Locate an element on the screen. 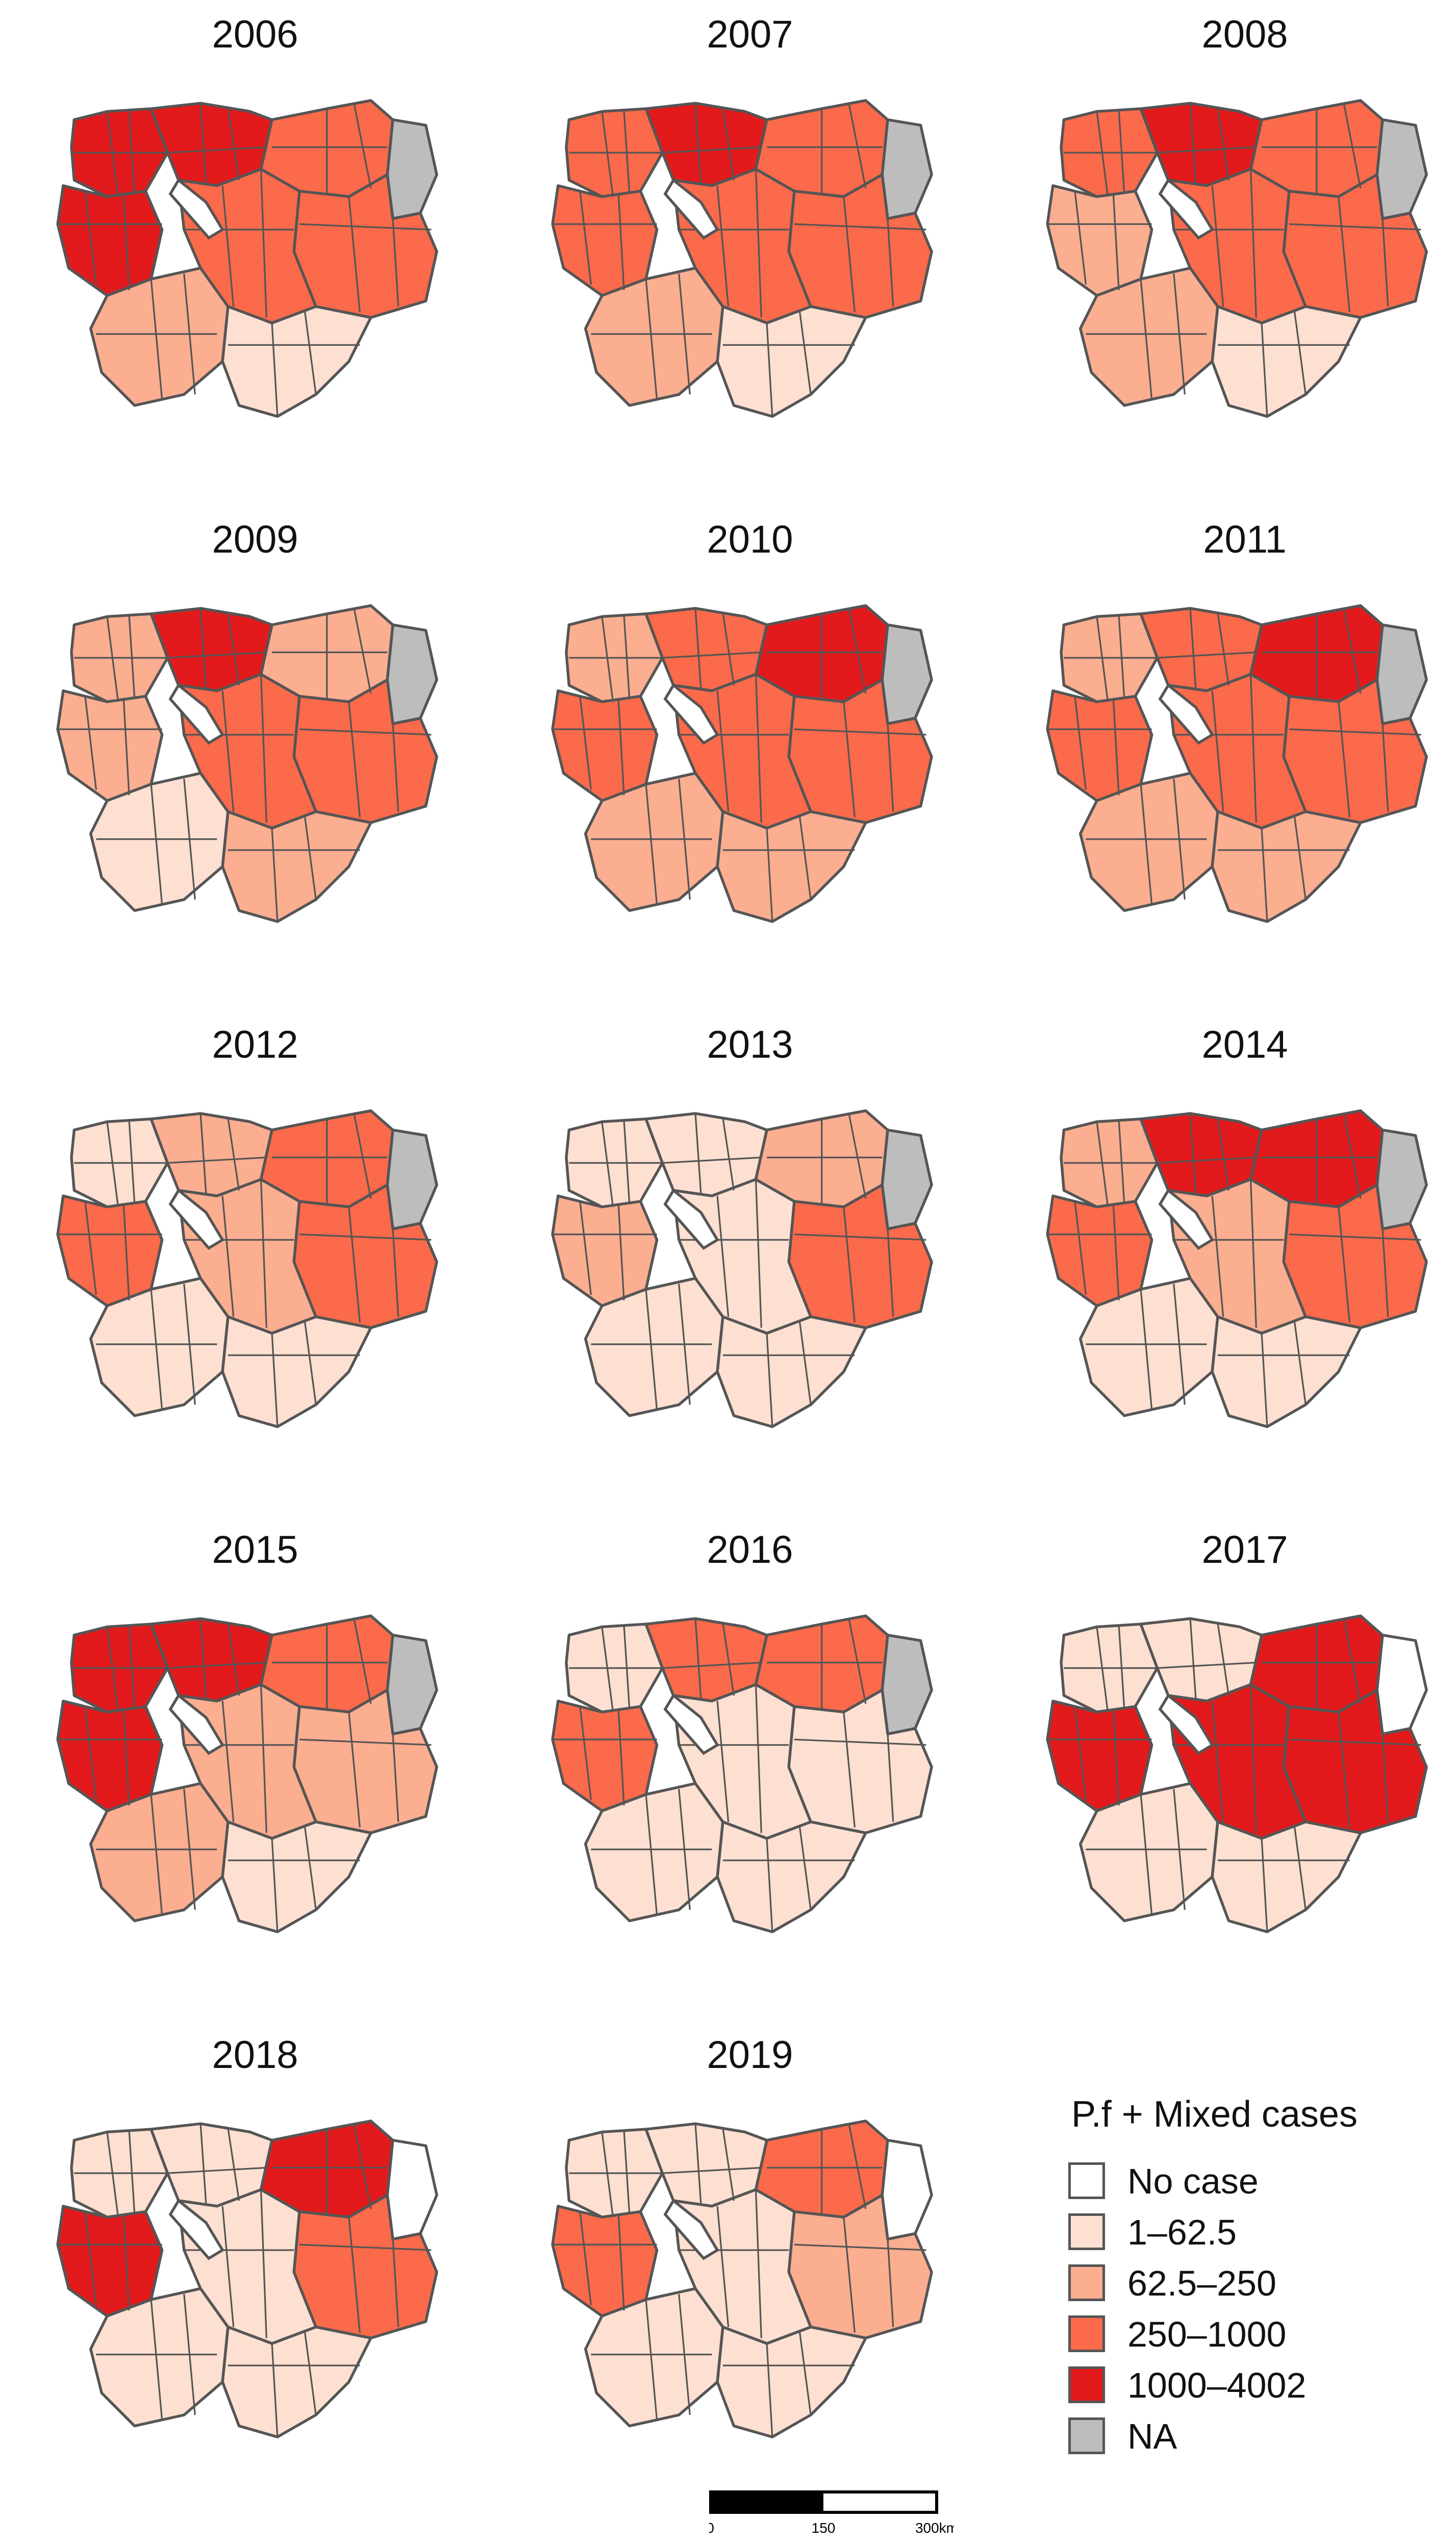  map-2009 is located at coordinates (247, 763).